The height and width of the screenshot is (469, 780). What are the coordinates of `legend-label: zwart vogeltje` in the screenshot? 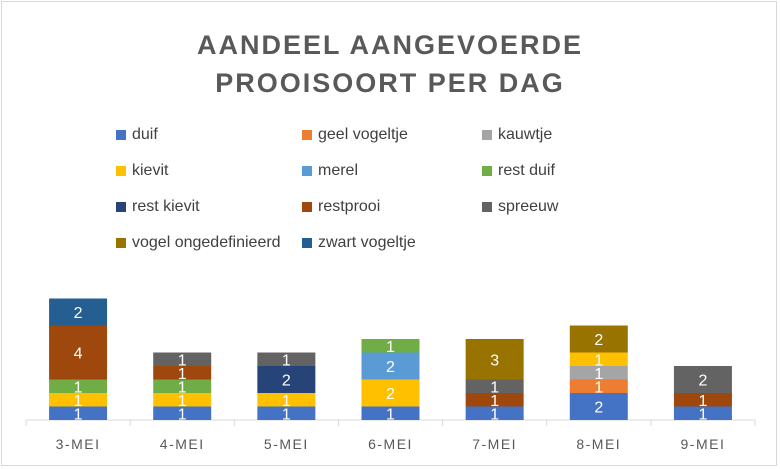 It's located at (367, 242).